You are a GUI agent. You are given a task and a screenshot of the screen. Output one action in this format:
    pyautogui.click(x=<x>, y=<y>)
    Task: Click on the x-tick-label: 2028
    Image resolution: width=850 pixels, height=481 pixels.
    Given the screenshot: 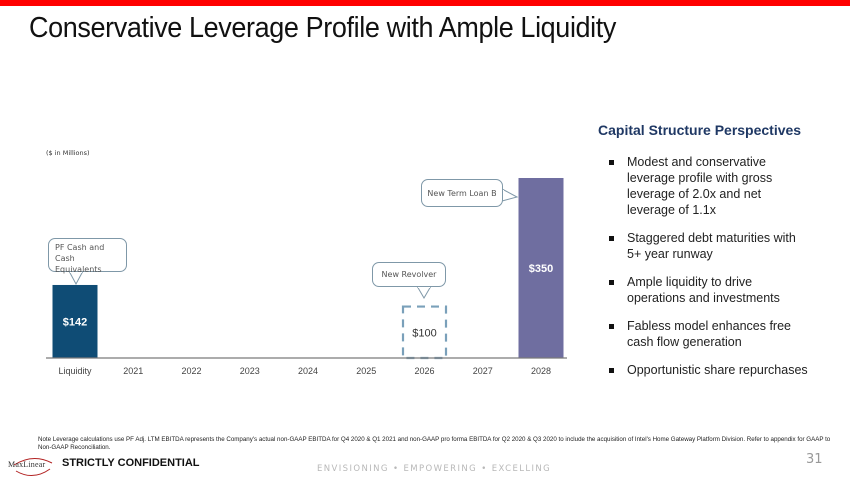 What is the action you would take?
    pyautogui.click(x=541, y=371)
    